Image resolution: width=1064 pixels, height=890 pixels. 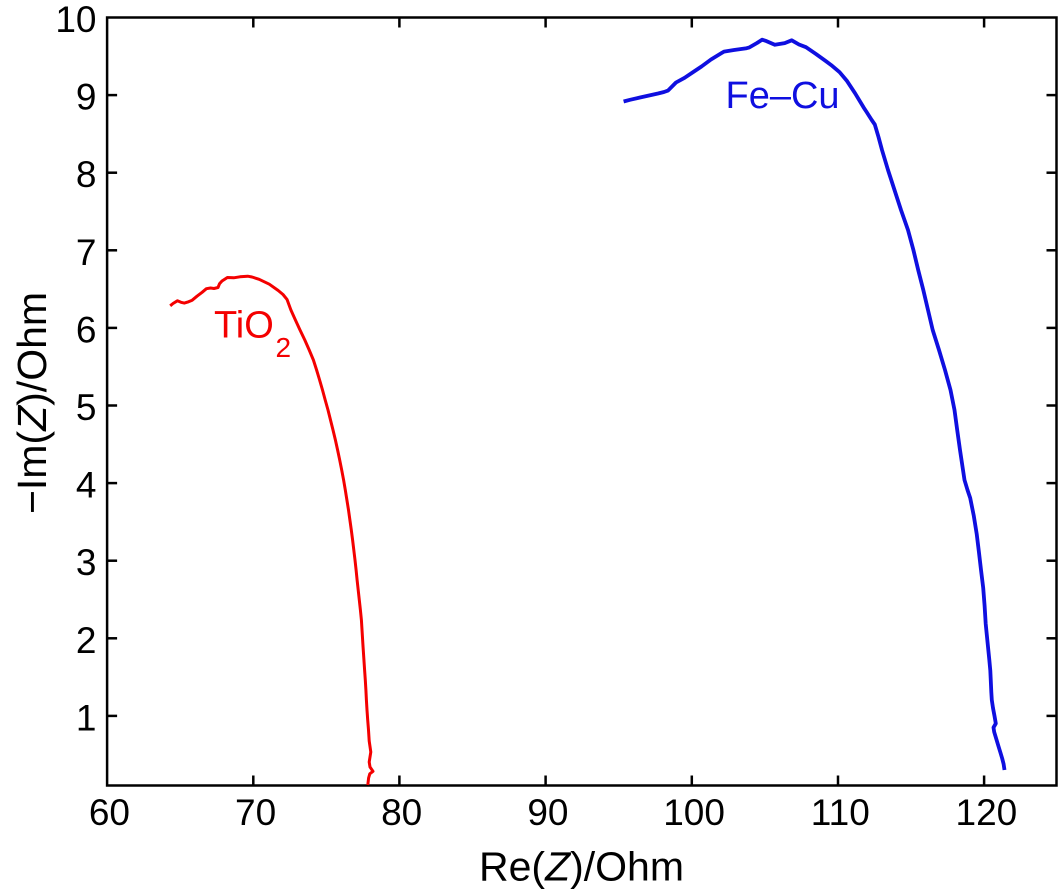 What do you see at coordinates (86, 485) in the screenshot?
I see `svg-text: 4` at bounding box center [86, 485].